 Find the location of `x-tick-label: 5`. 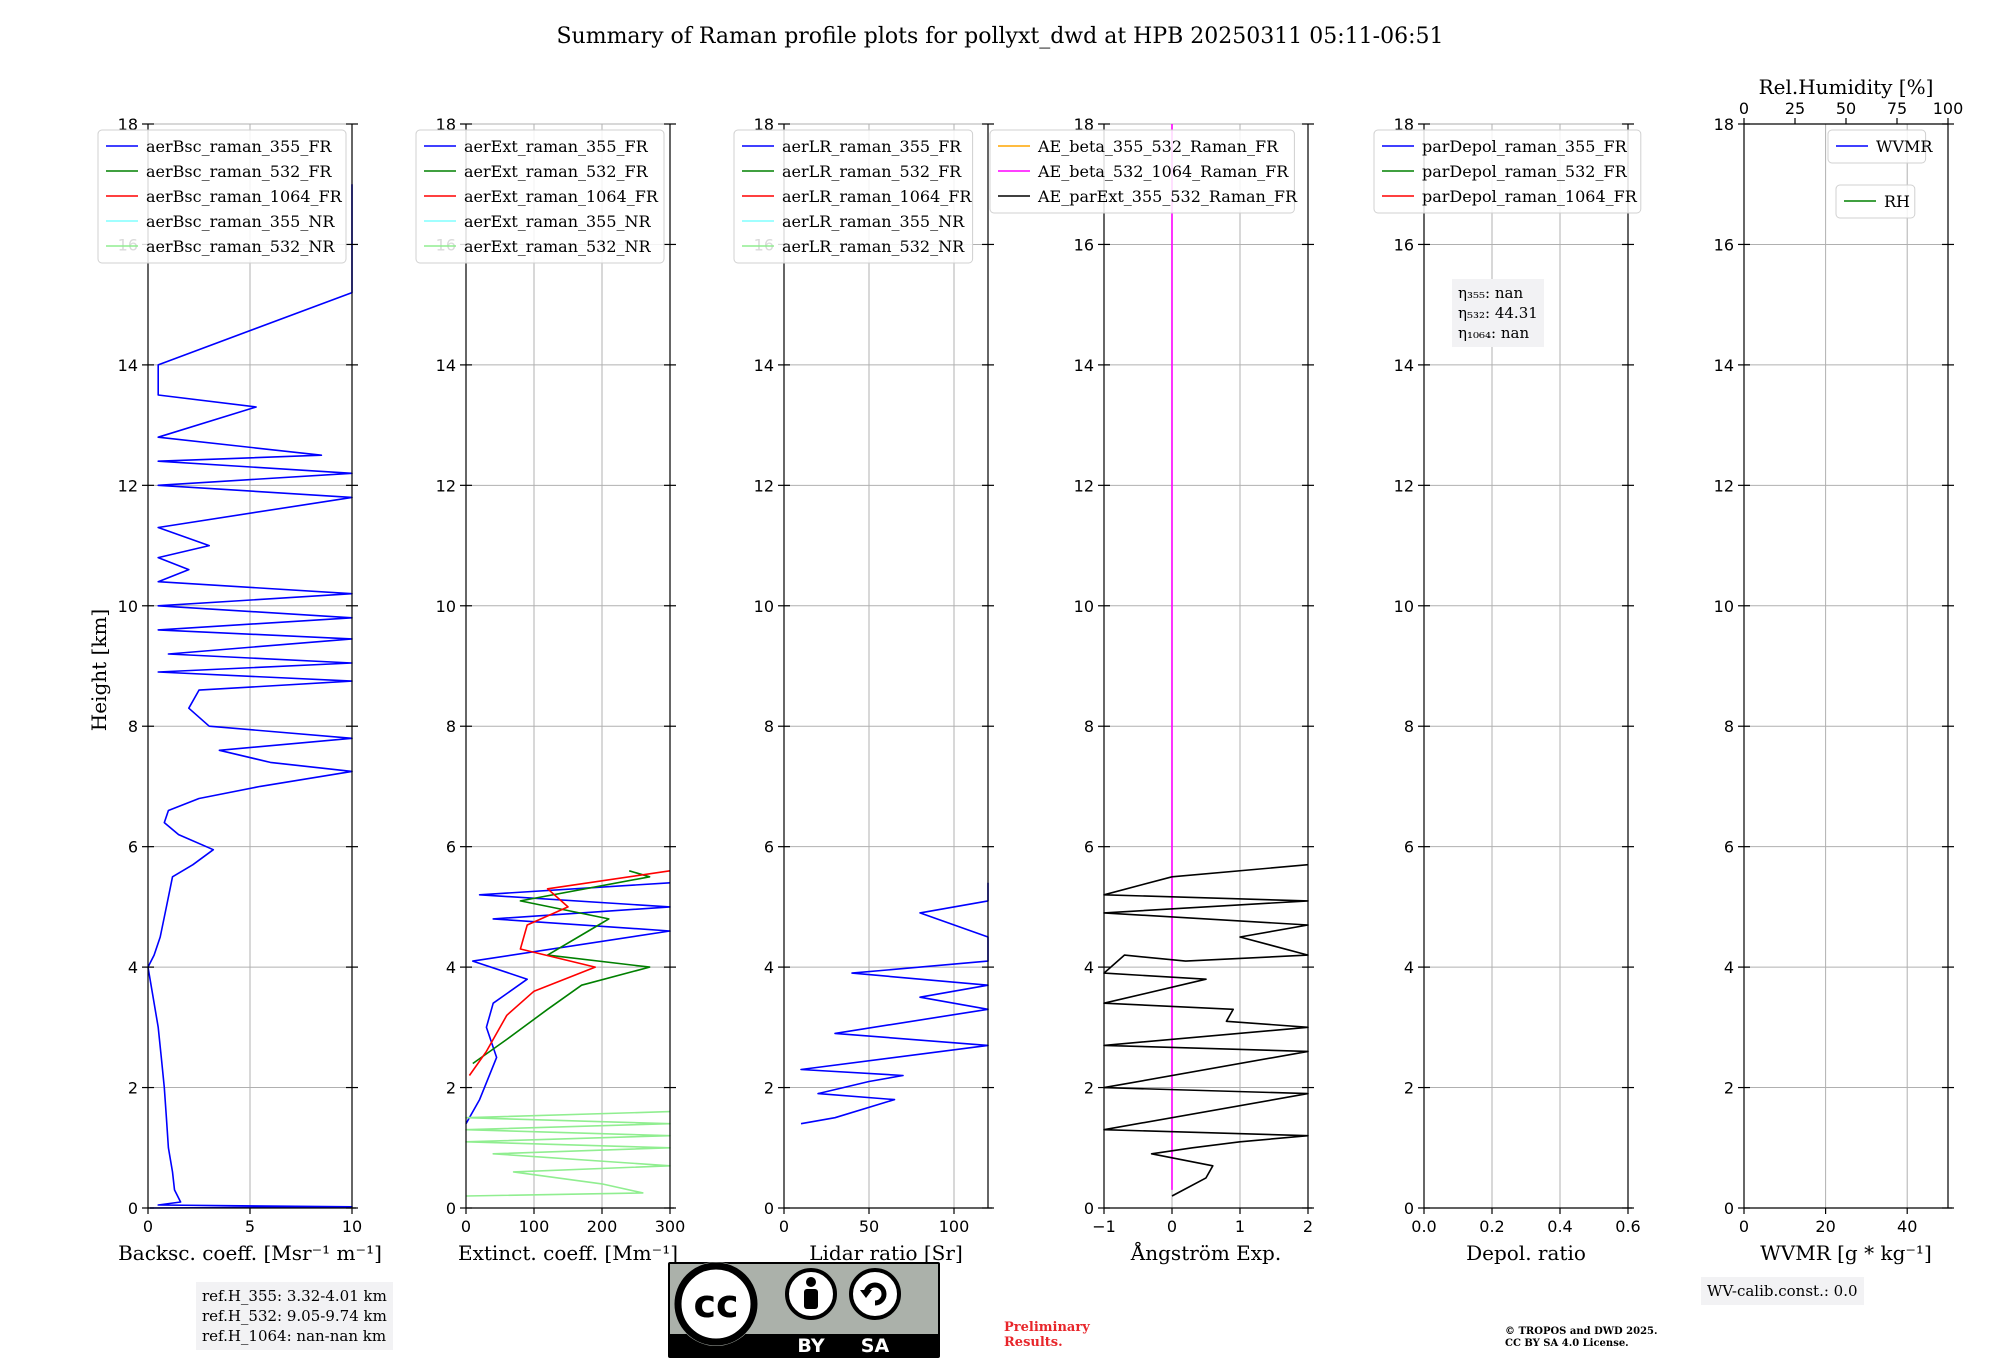

x-tick-label: 5 is located at coordinates (250, 1226).